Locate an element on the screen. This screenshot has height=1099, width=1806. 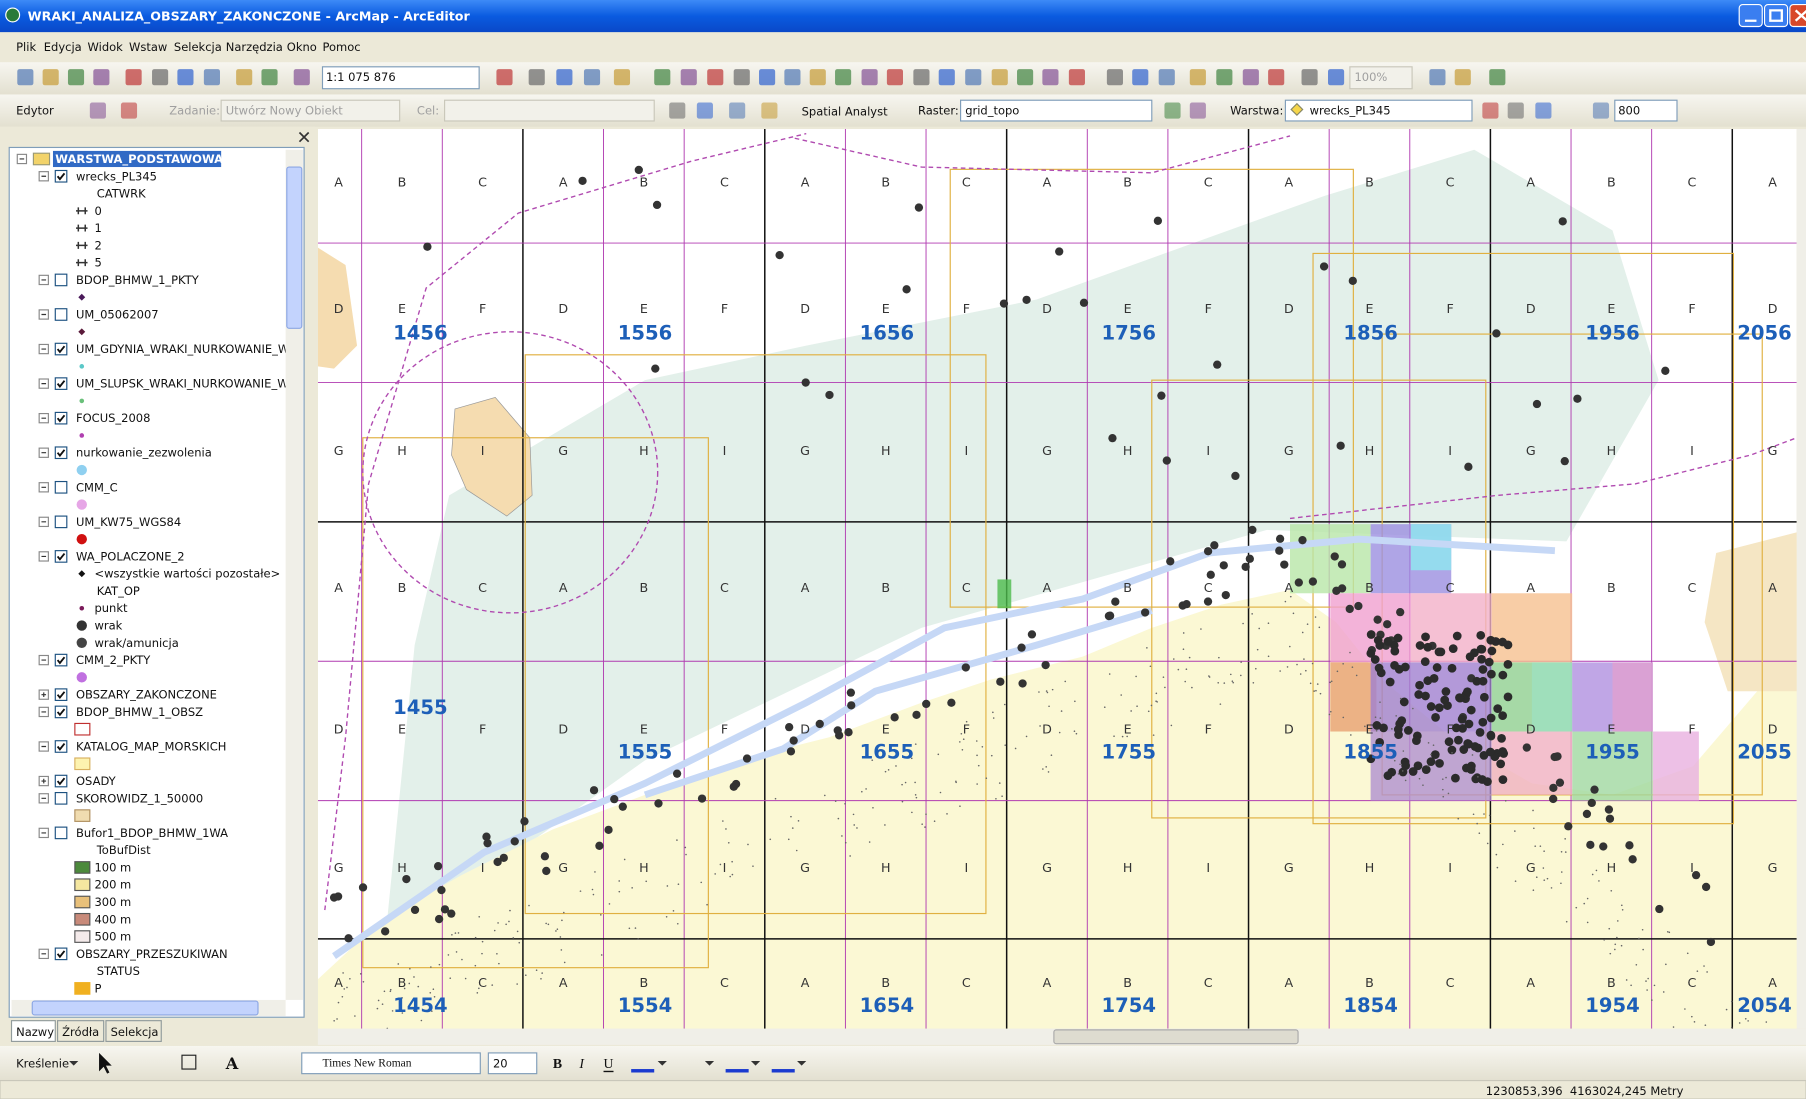
menu-item: Pomoc is located at coordinates (342, 47).